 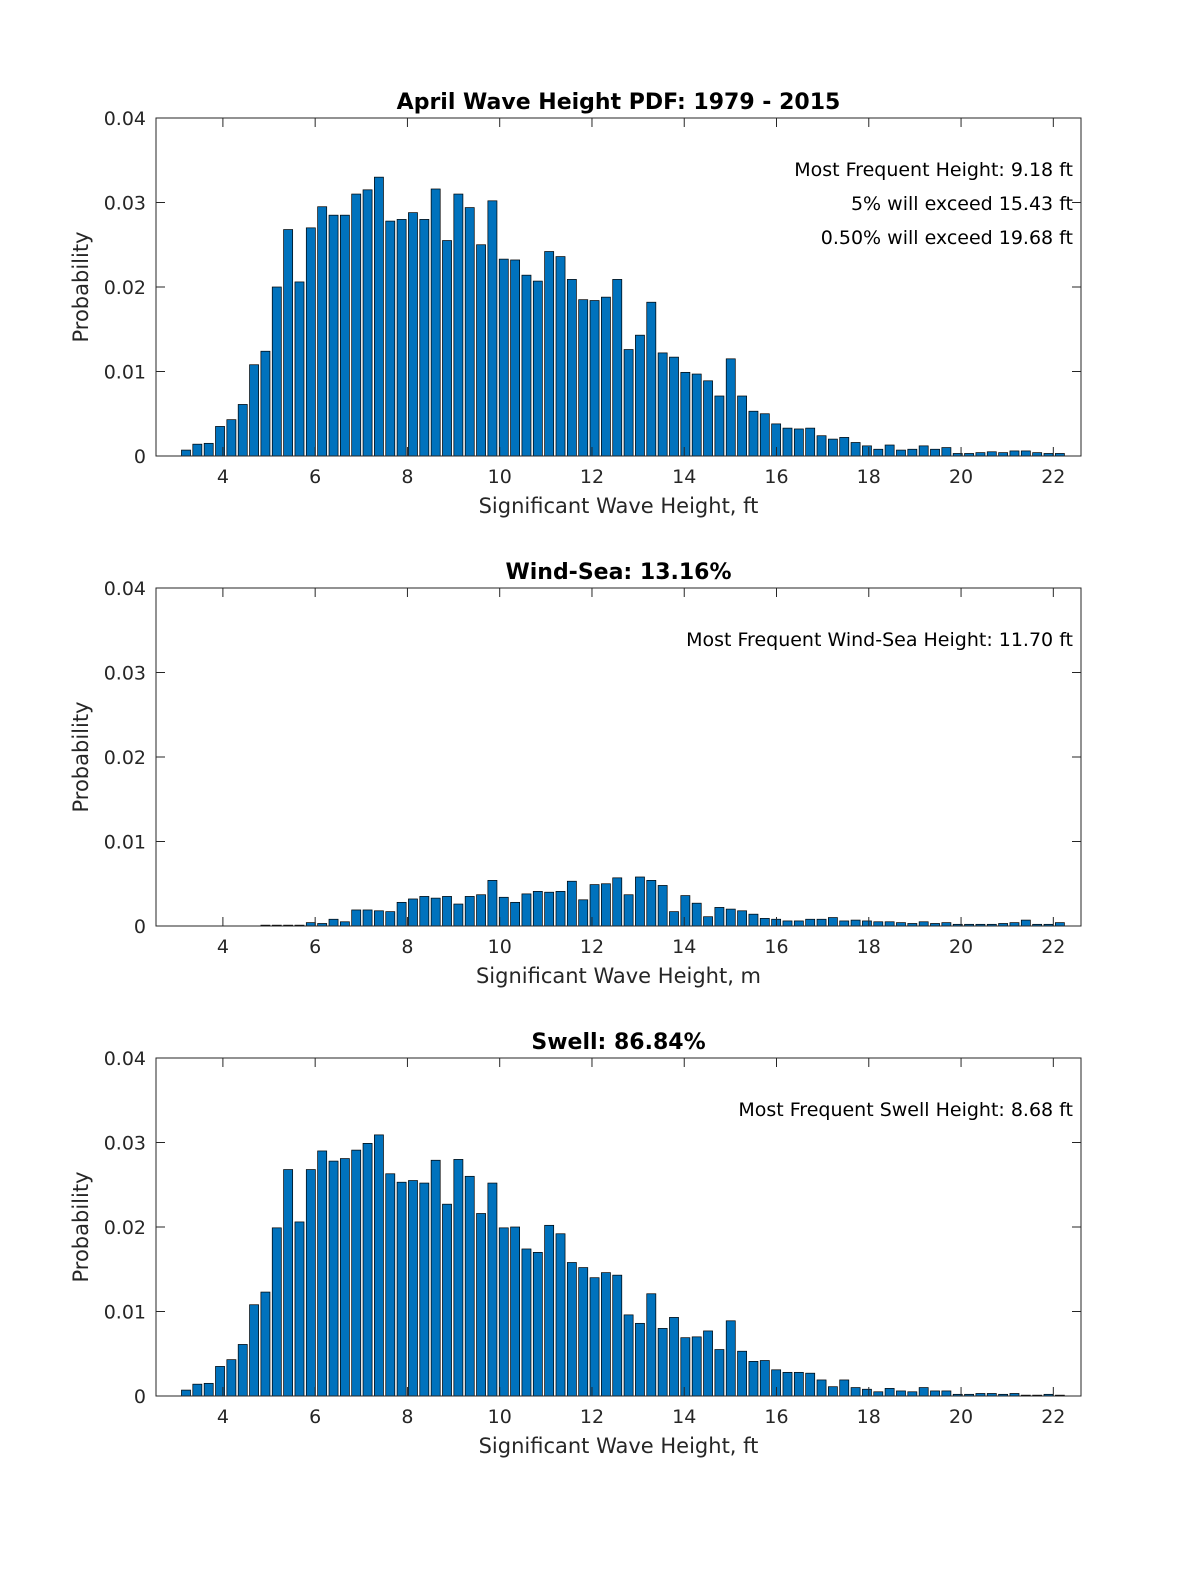 What do you see at coordinates (223, 1417) in the screenshot?
I see `x-tick-label: 4` at bounding box center [223, 1417].